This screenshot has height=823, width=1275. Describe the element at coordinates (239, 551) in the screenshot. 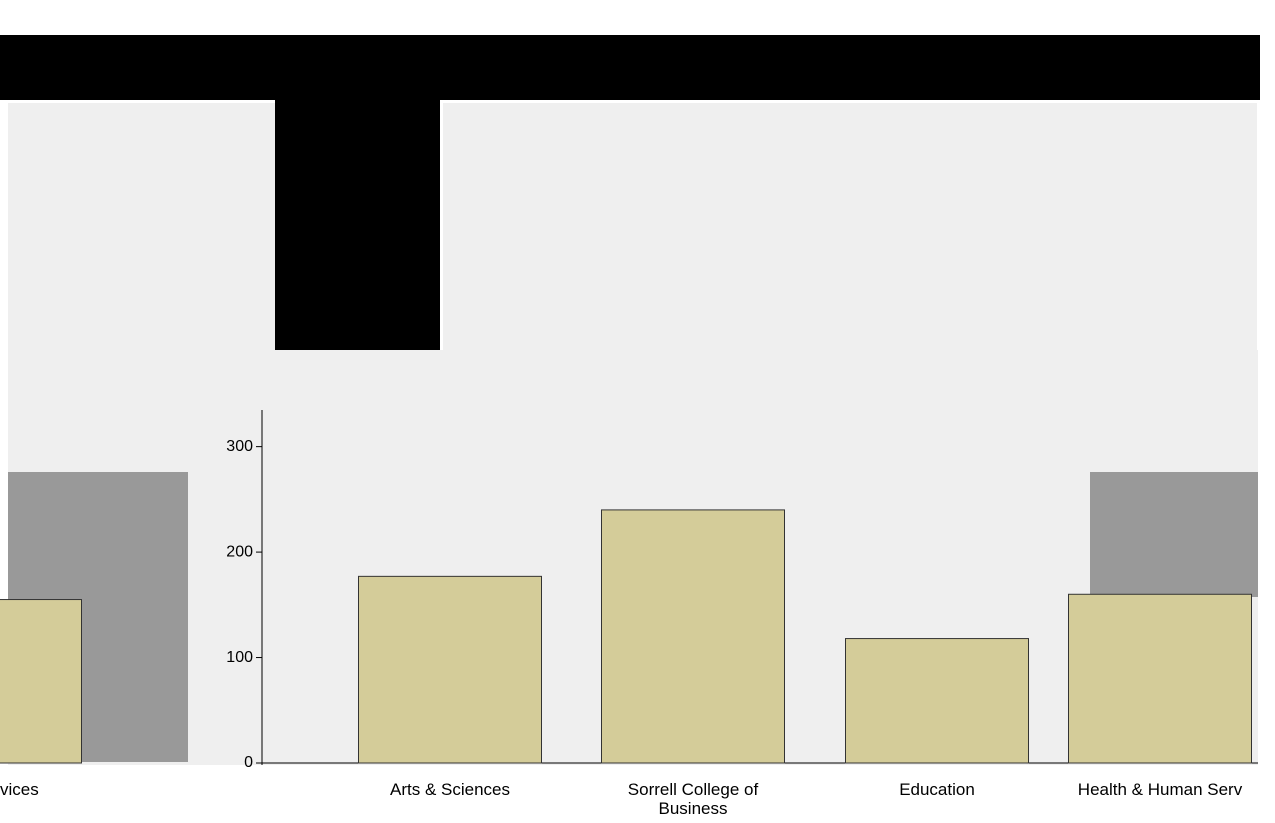

I see `y-tick-label: 200` at that location.